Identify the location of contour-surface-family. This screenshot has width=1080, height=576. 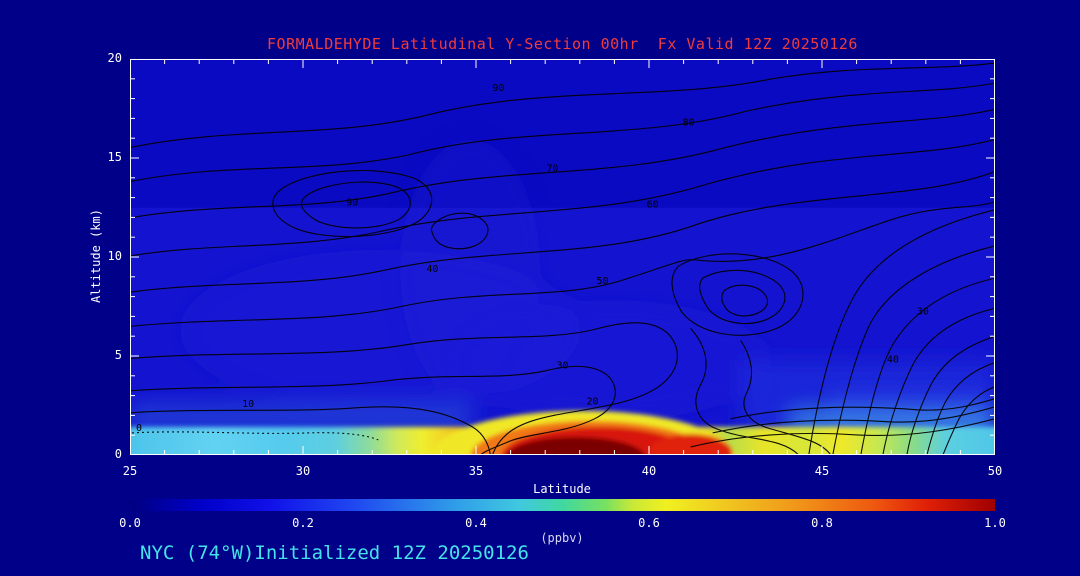
(562, 427).